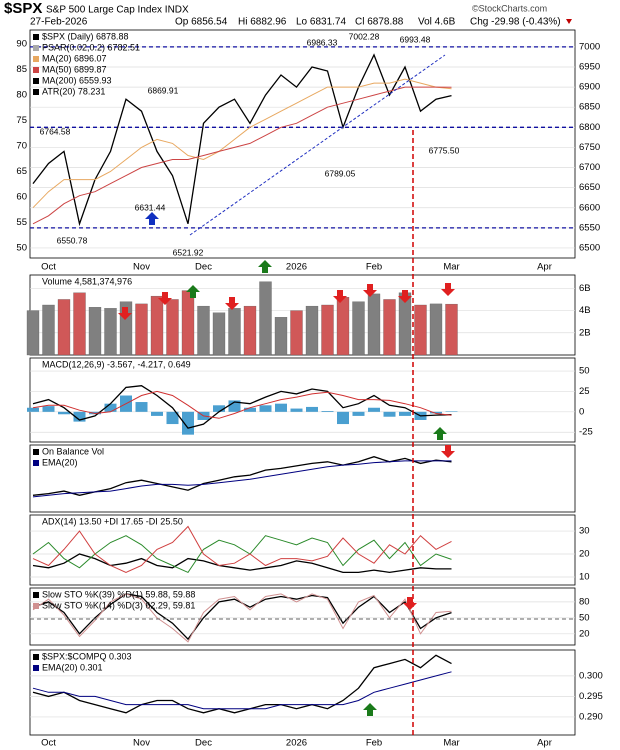 This screenshot has width=620, height=750. Describe the element at coordinates (59, 22) in the screenshot. I see `date: 27-Feb-2026` at that location.